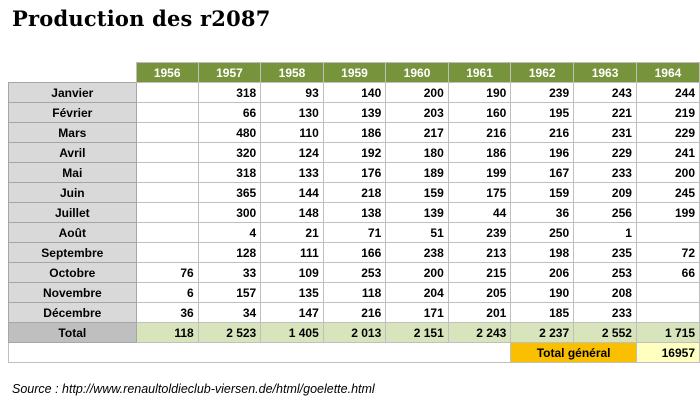 Image resolution: width=700 pixels, height=410 pixels. Describe the element at coordinates (667, 152) in the screenshot. I see `value-cell: 241` at that location.